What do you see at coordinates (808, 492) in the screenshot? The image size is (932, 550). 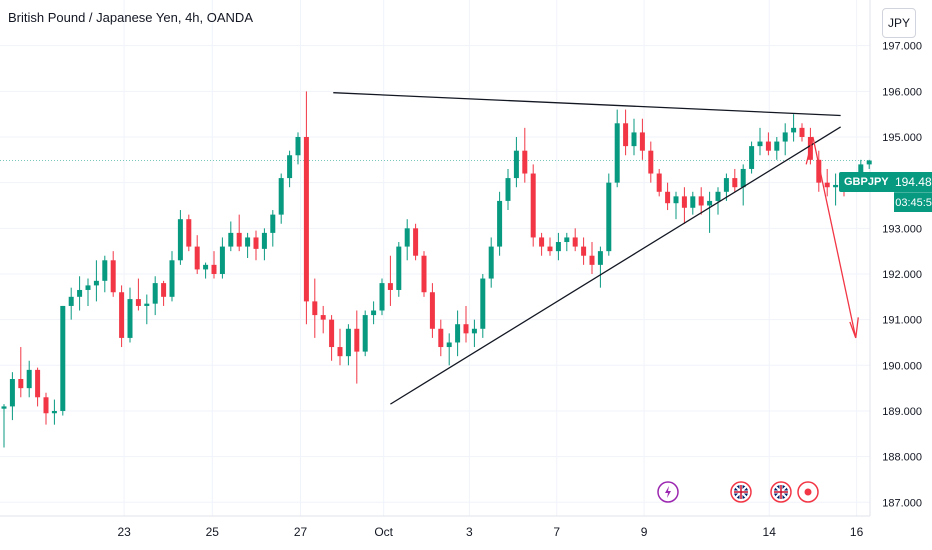 I see `dot-icon` at bounding box center [808, 492].